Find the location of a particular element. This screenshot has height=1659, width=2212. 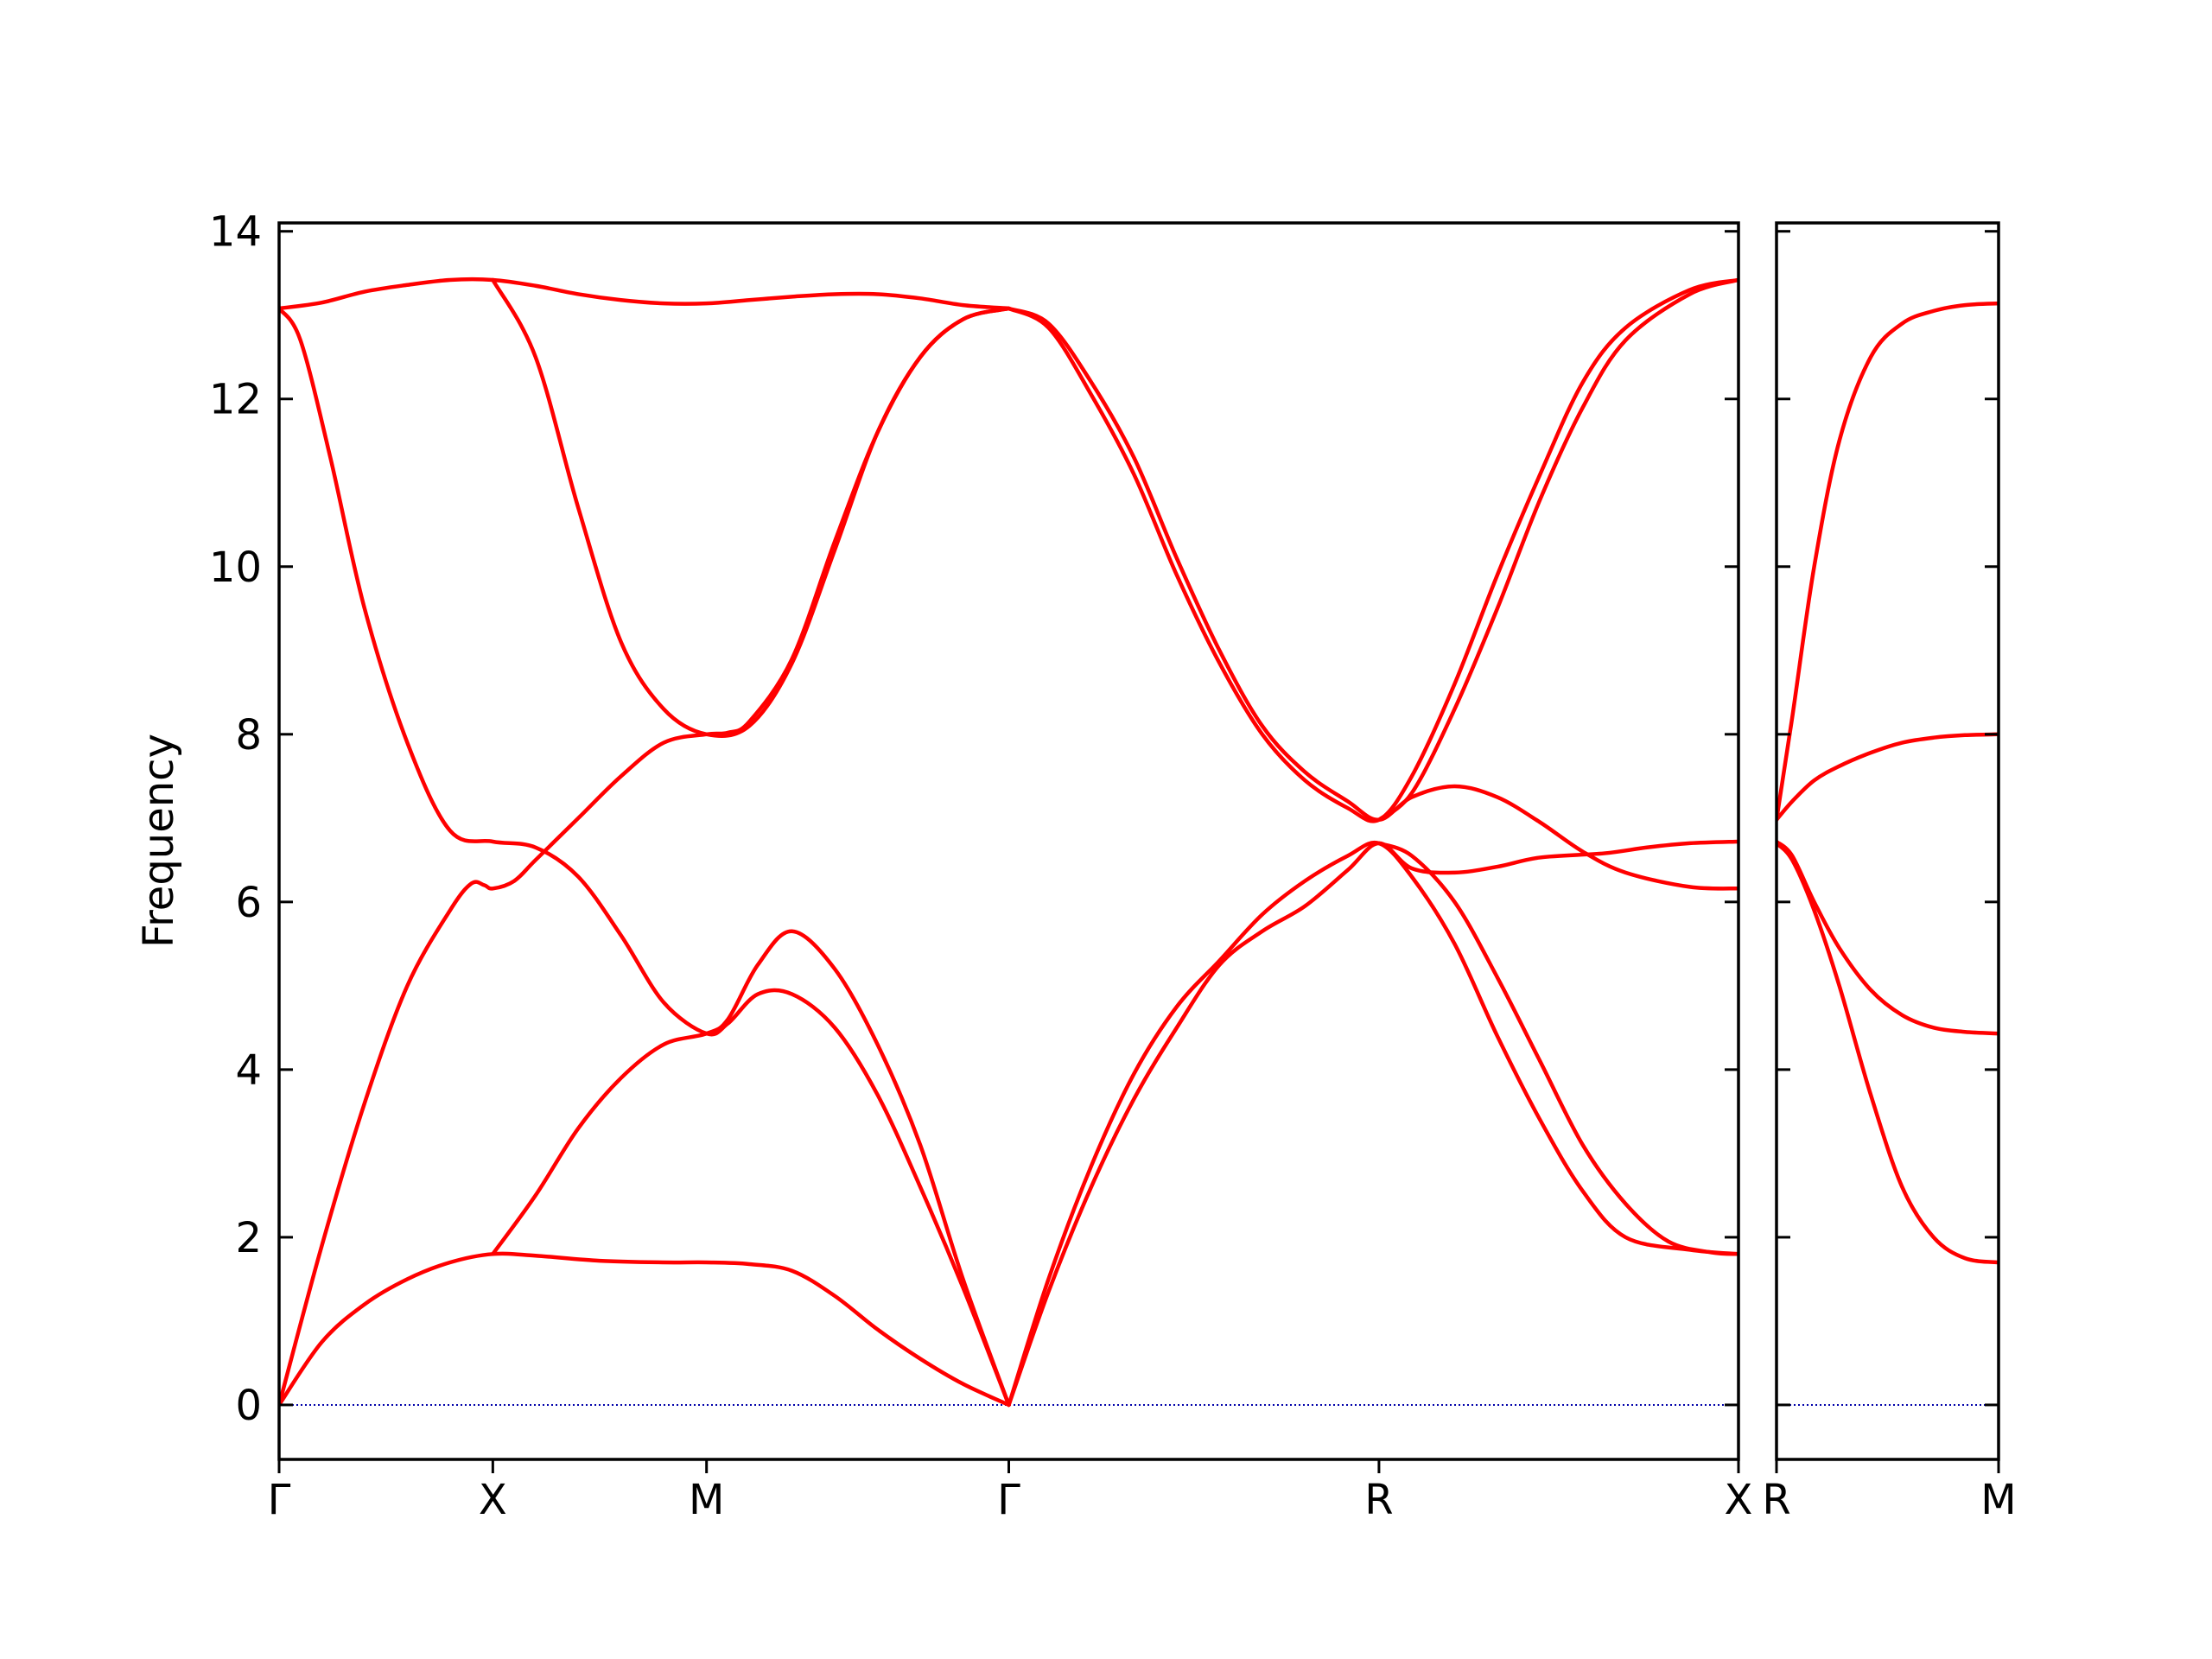

band-9-line is located at coordinates (1557, 1048).